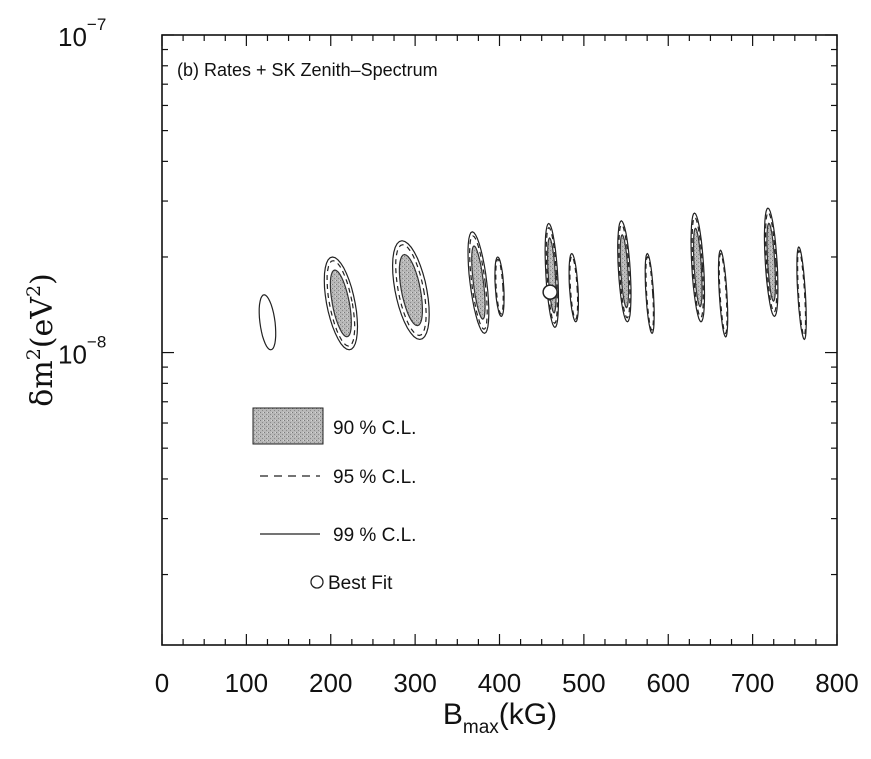  What do you see at coordinates (532, 279) in the screenshot?
I see `confidence-regions` at bounding box center [532, 279].